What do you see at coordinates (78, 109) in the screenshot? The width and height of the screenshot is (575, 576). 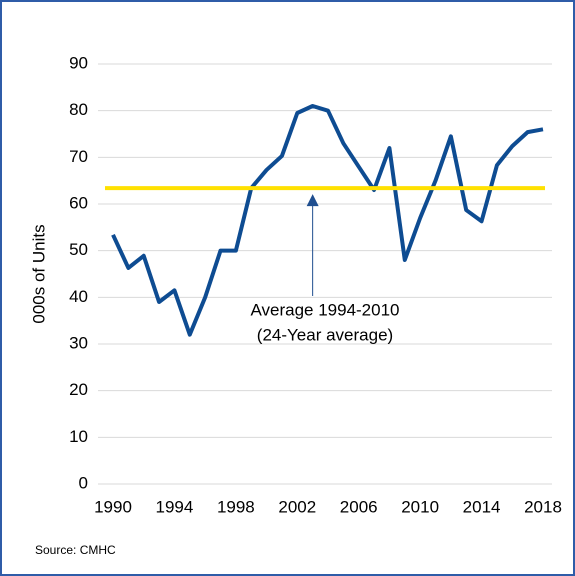 I see `y-tick-label: 80` at bounding box center [78, 109].